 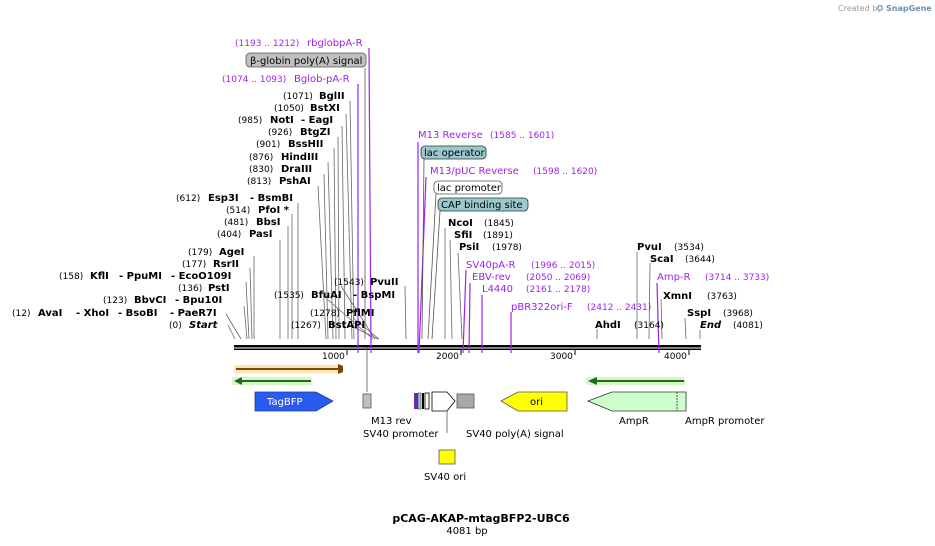 I want to click on l4440-range: (2161 .. 2178), so click(x=558, y=290).